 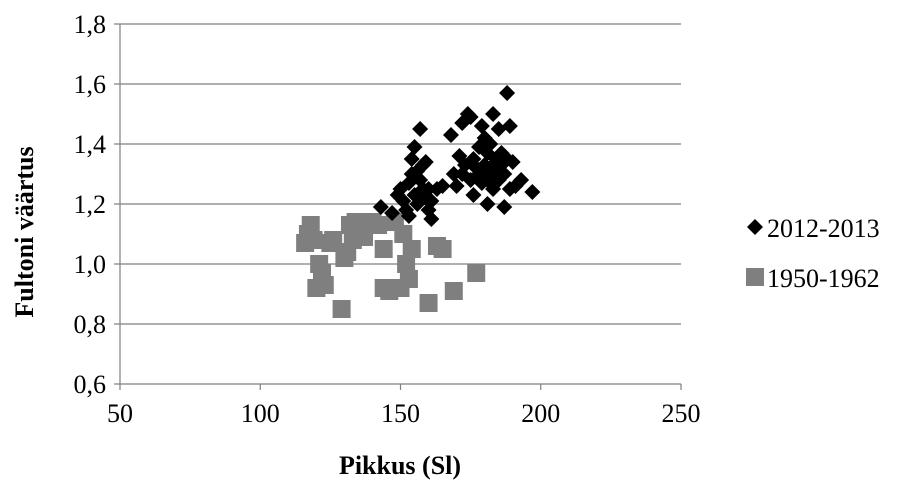 I want to click on y-tick-label: 0,6, so click(x=90, y=384).